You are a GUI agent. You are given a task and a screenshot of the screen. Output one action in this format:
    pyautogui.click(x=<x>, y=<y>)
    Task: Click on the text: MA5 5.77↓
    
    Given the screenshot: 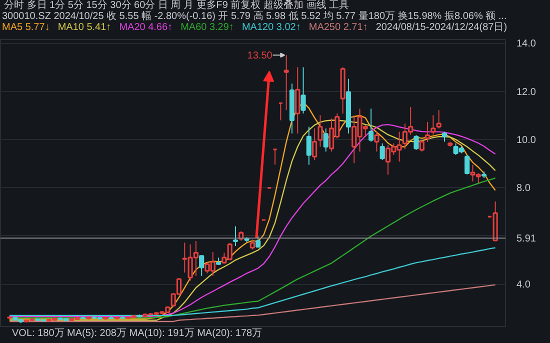 What is the action you would take?
    pyautogui.click(x=26, y=27)
    